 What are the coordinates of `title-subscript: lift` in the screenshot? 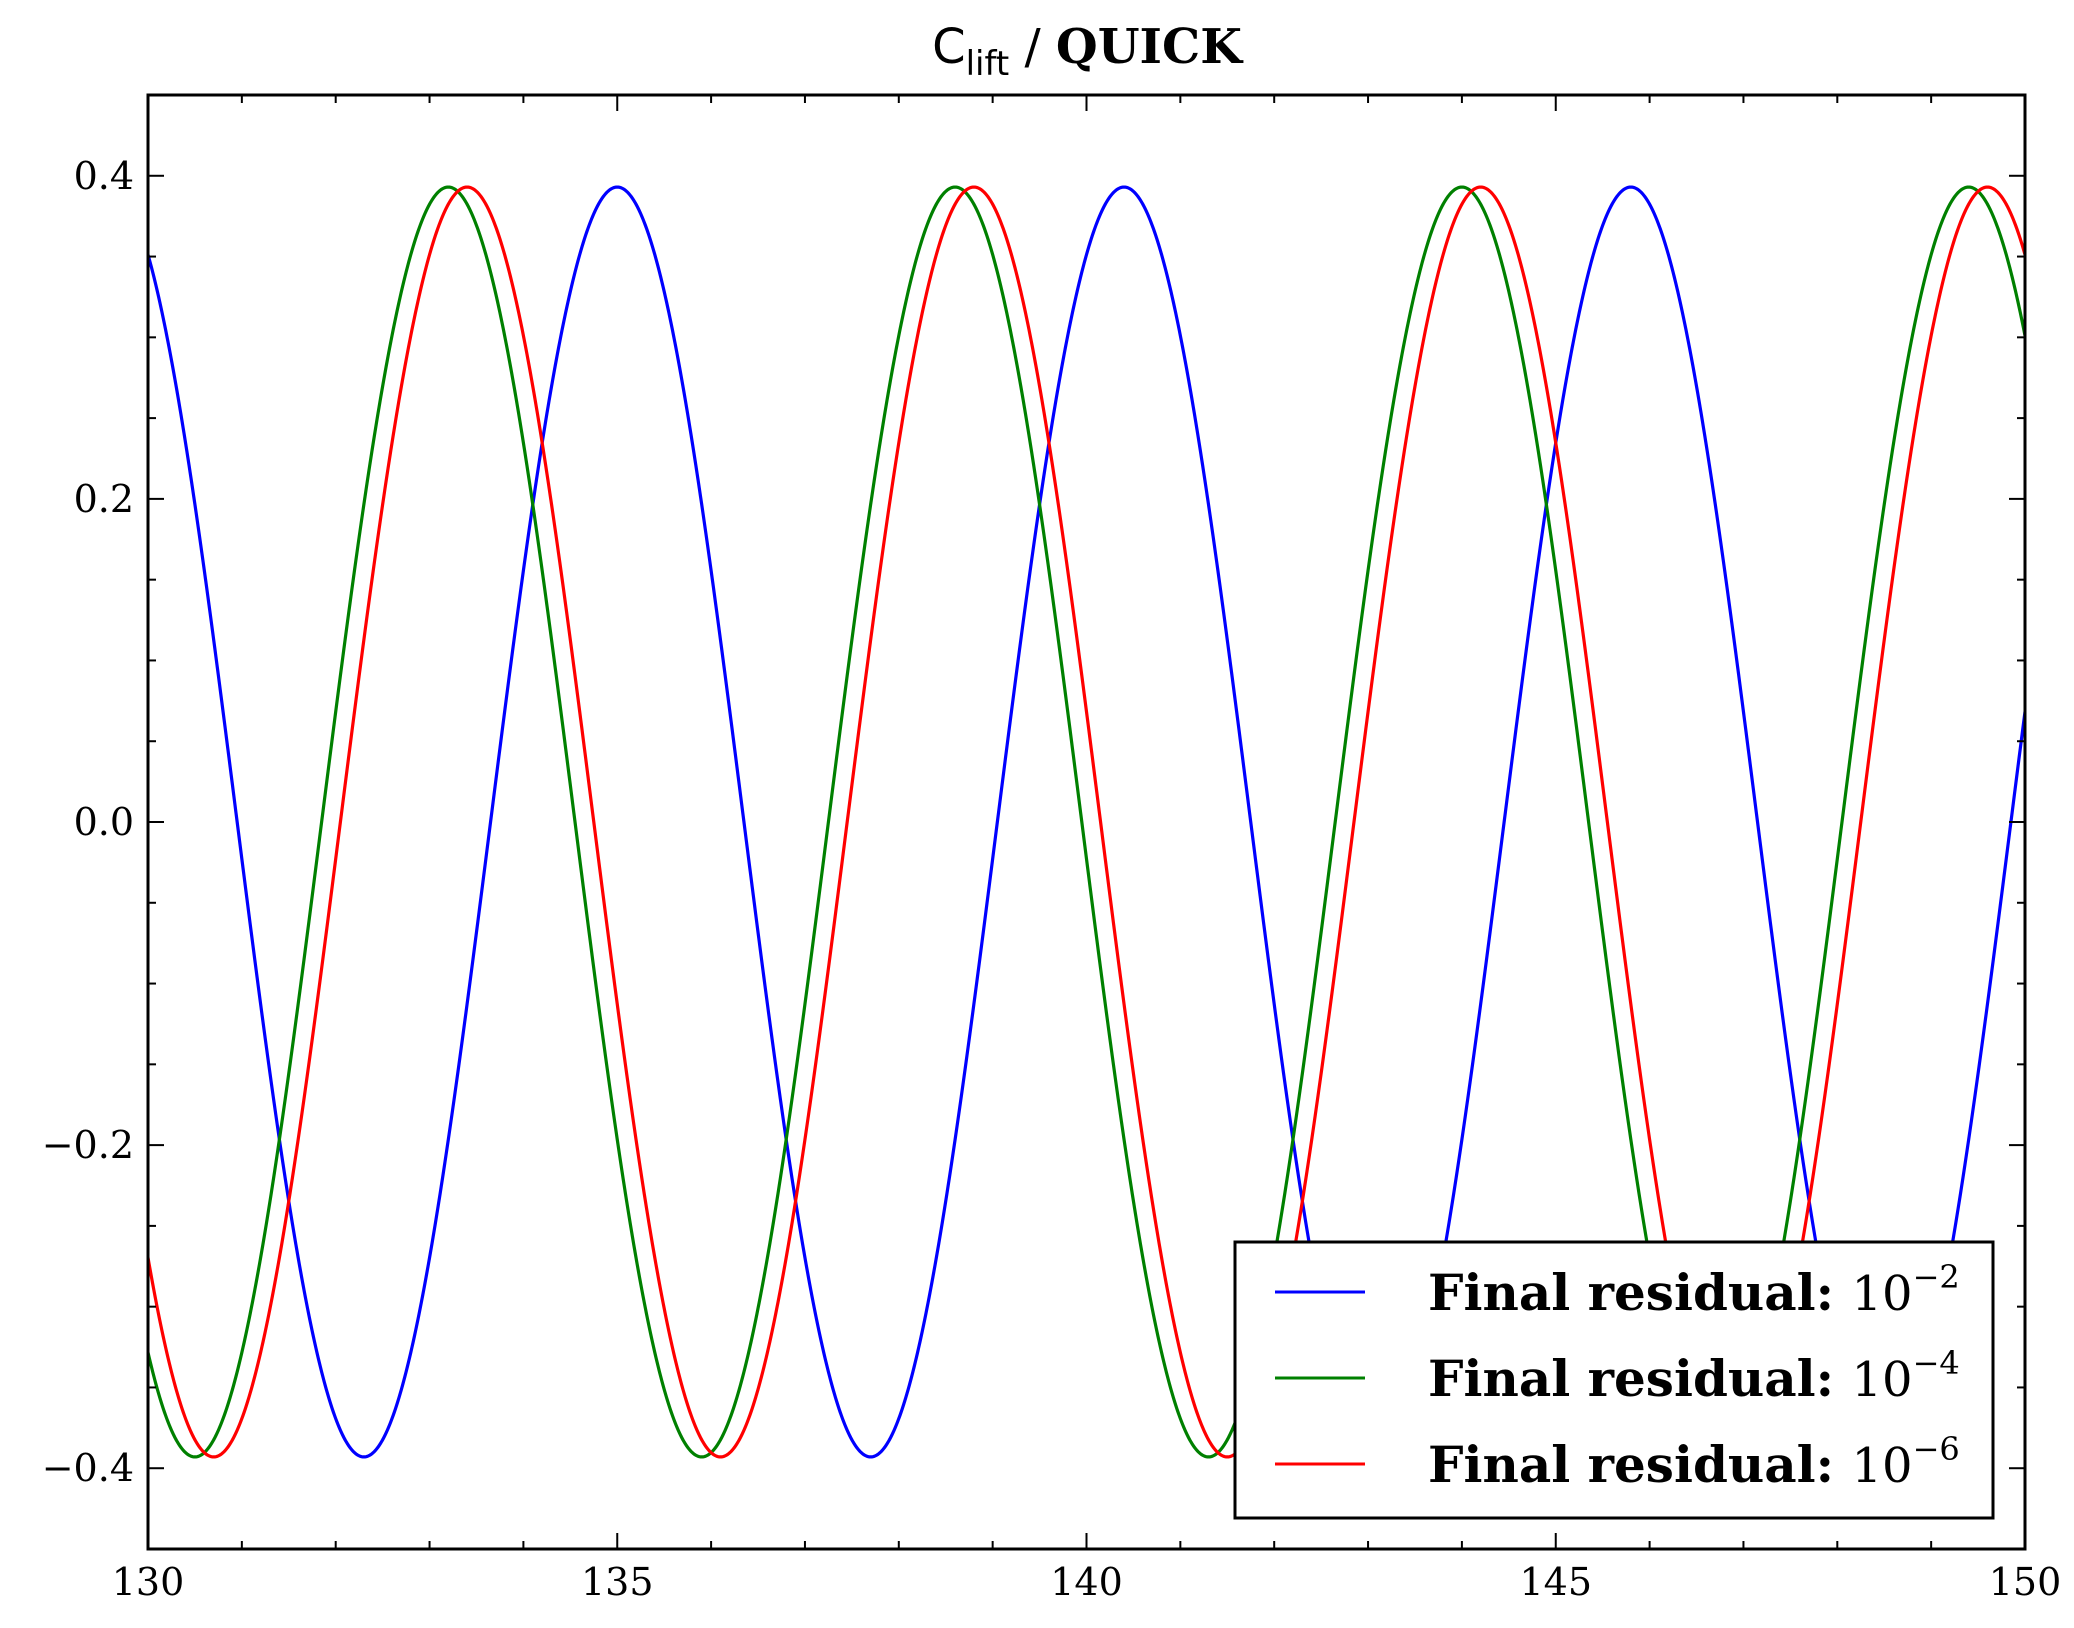 It's located at (988, 64).